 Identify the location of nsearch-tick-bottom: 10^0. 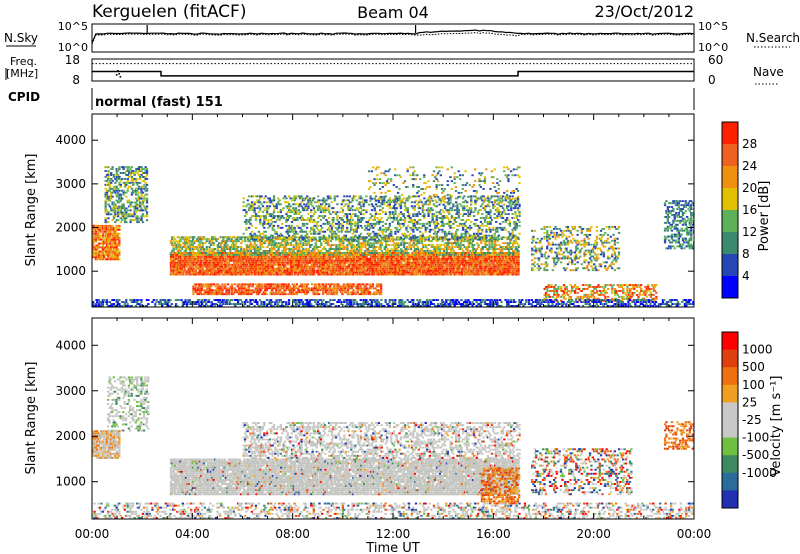
(713, 47).